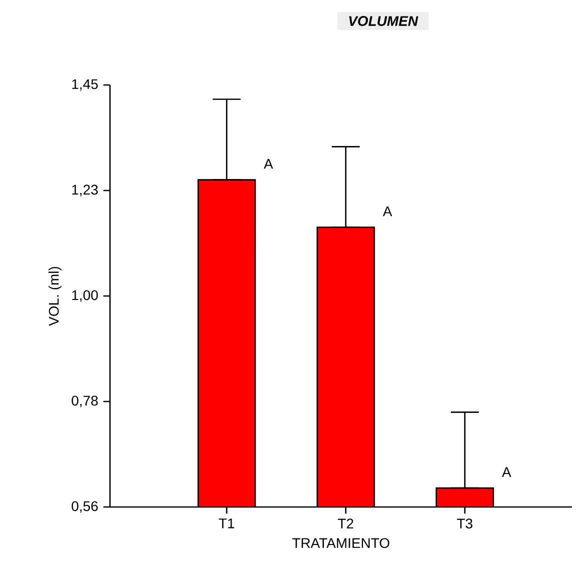  Describe the element at coordinates (55, 296) in the screenshot. I see `y-axis-title: VOL. (ml)` at that location.